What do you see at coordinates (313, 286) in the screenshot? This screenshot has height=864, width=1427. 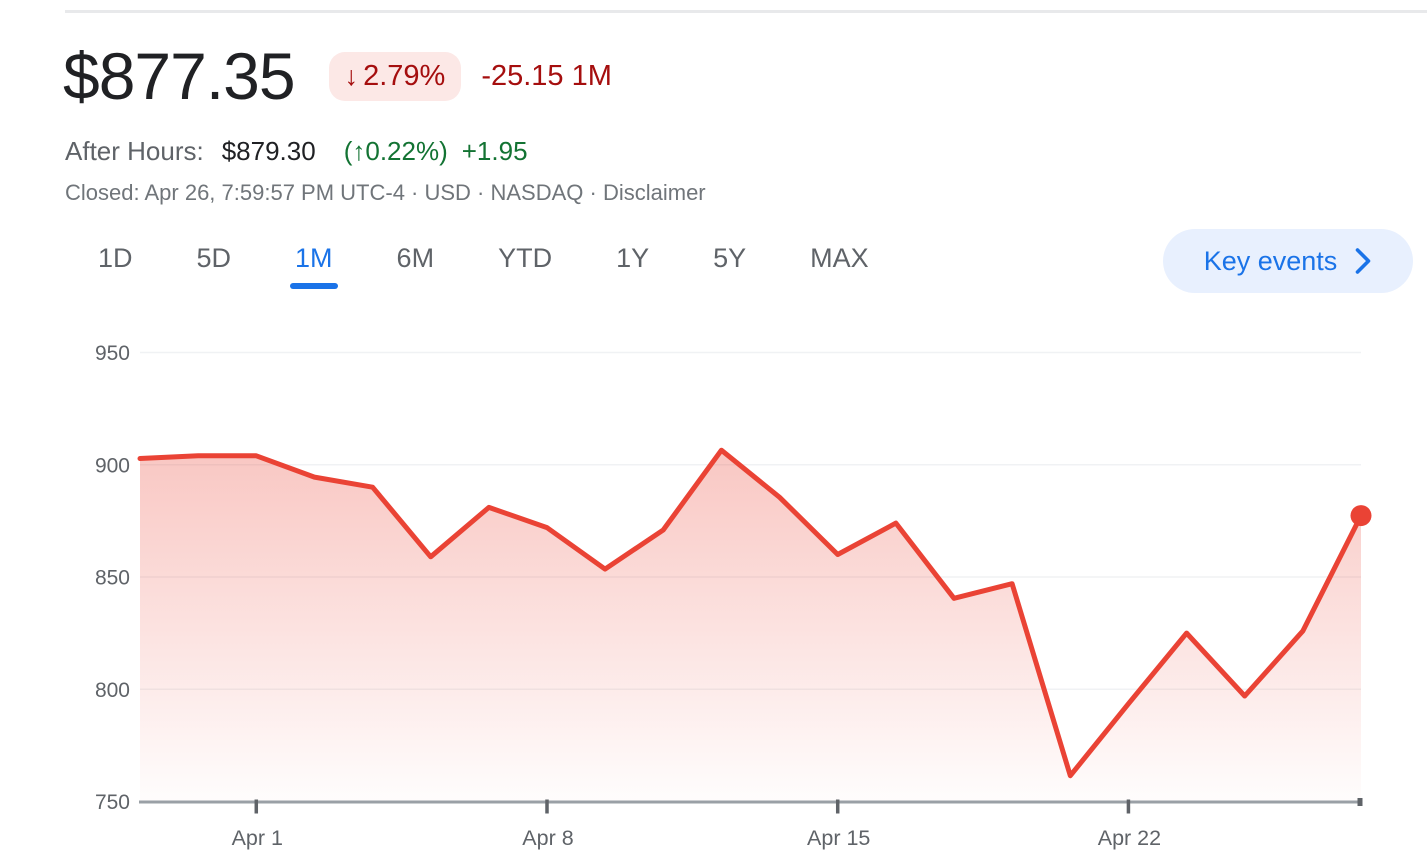 I see `active-tab-indicator` at bounding box center [313, 286].